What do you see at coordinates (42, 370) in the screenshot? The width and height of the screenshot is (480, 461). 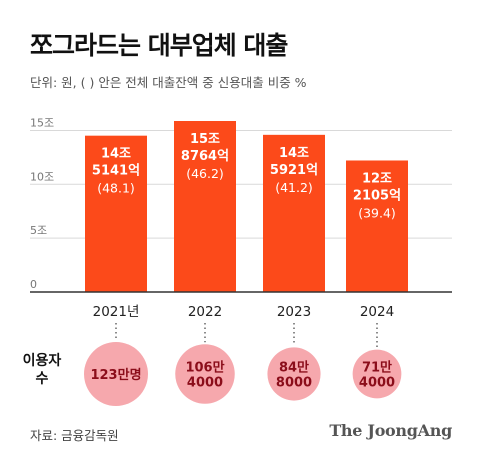 I see `users-row-label: 이용자 수` at bounding box center [42, 370].